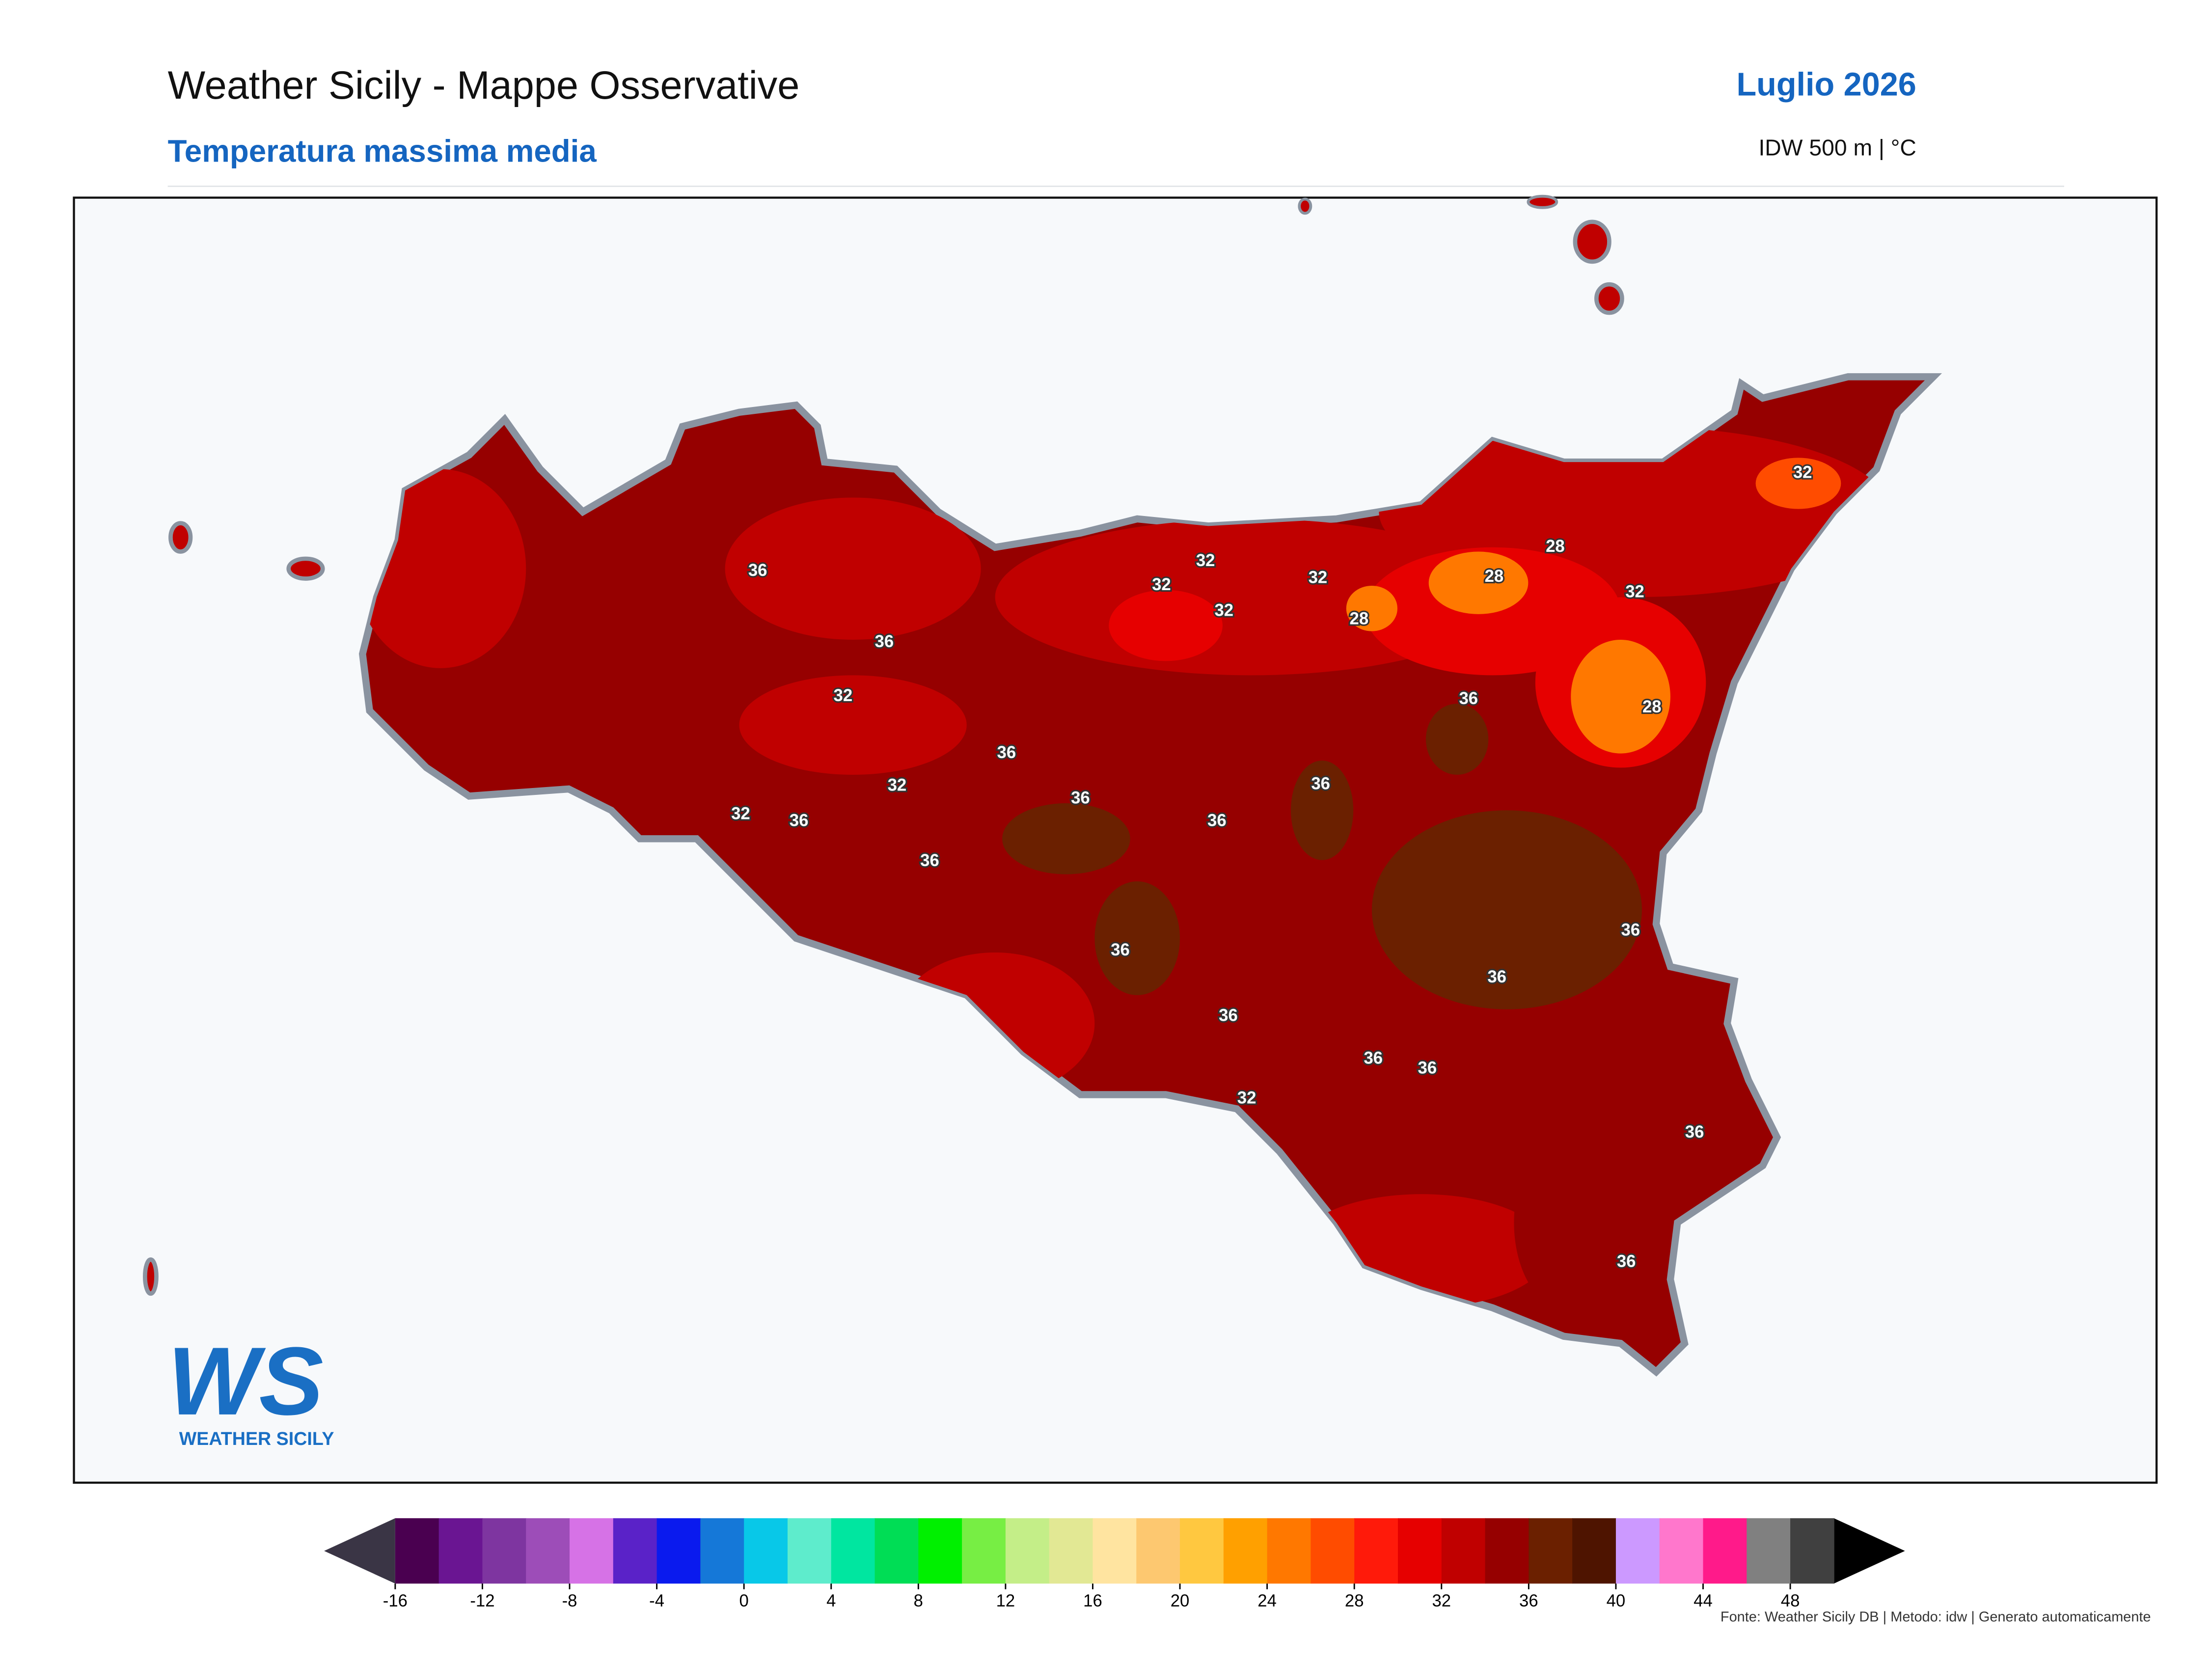 This screenshot has width=2212, height=1659. What do you see at coordinates (1703, 1601) in the screenshot?
I see `colorbar-tick-label: 44` at bounding box center [1703, 1601].